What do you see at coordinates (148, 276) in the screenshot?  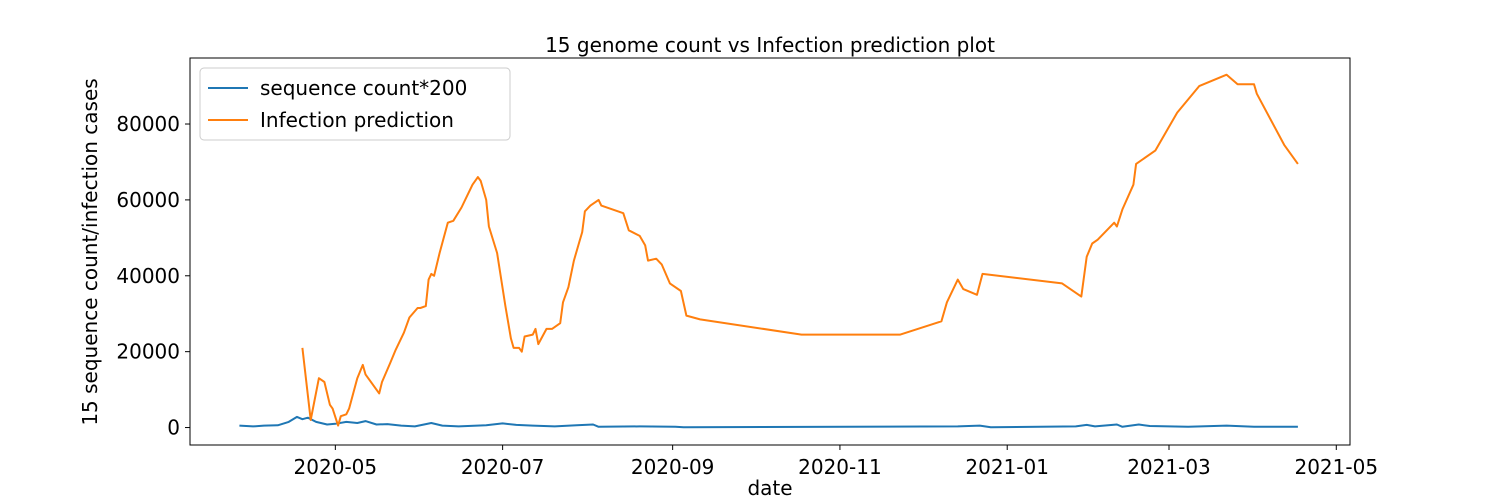 I see `y-tick-label: 40000` at bounding box center [148, 276].